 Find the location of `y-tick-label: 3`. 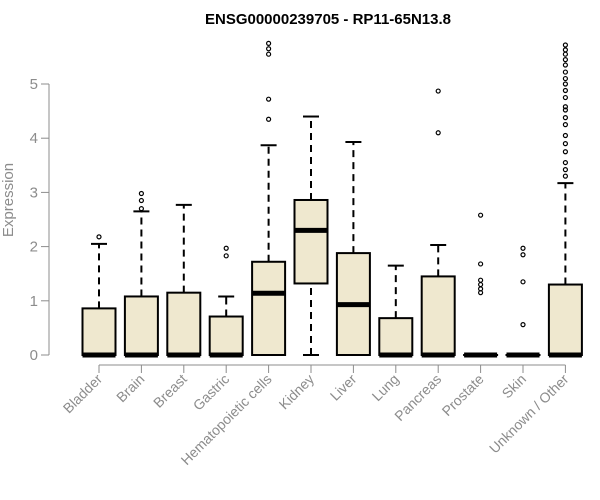

y-tick-label: 3 is located at coordinates (34, 192).